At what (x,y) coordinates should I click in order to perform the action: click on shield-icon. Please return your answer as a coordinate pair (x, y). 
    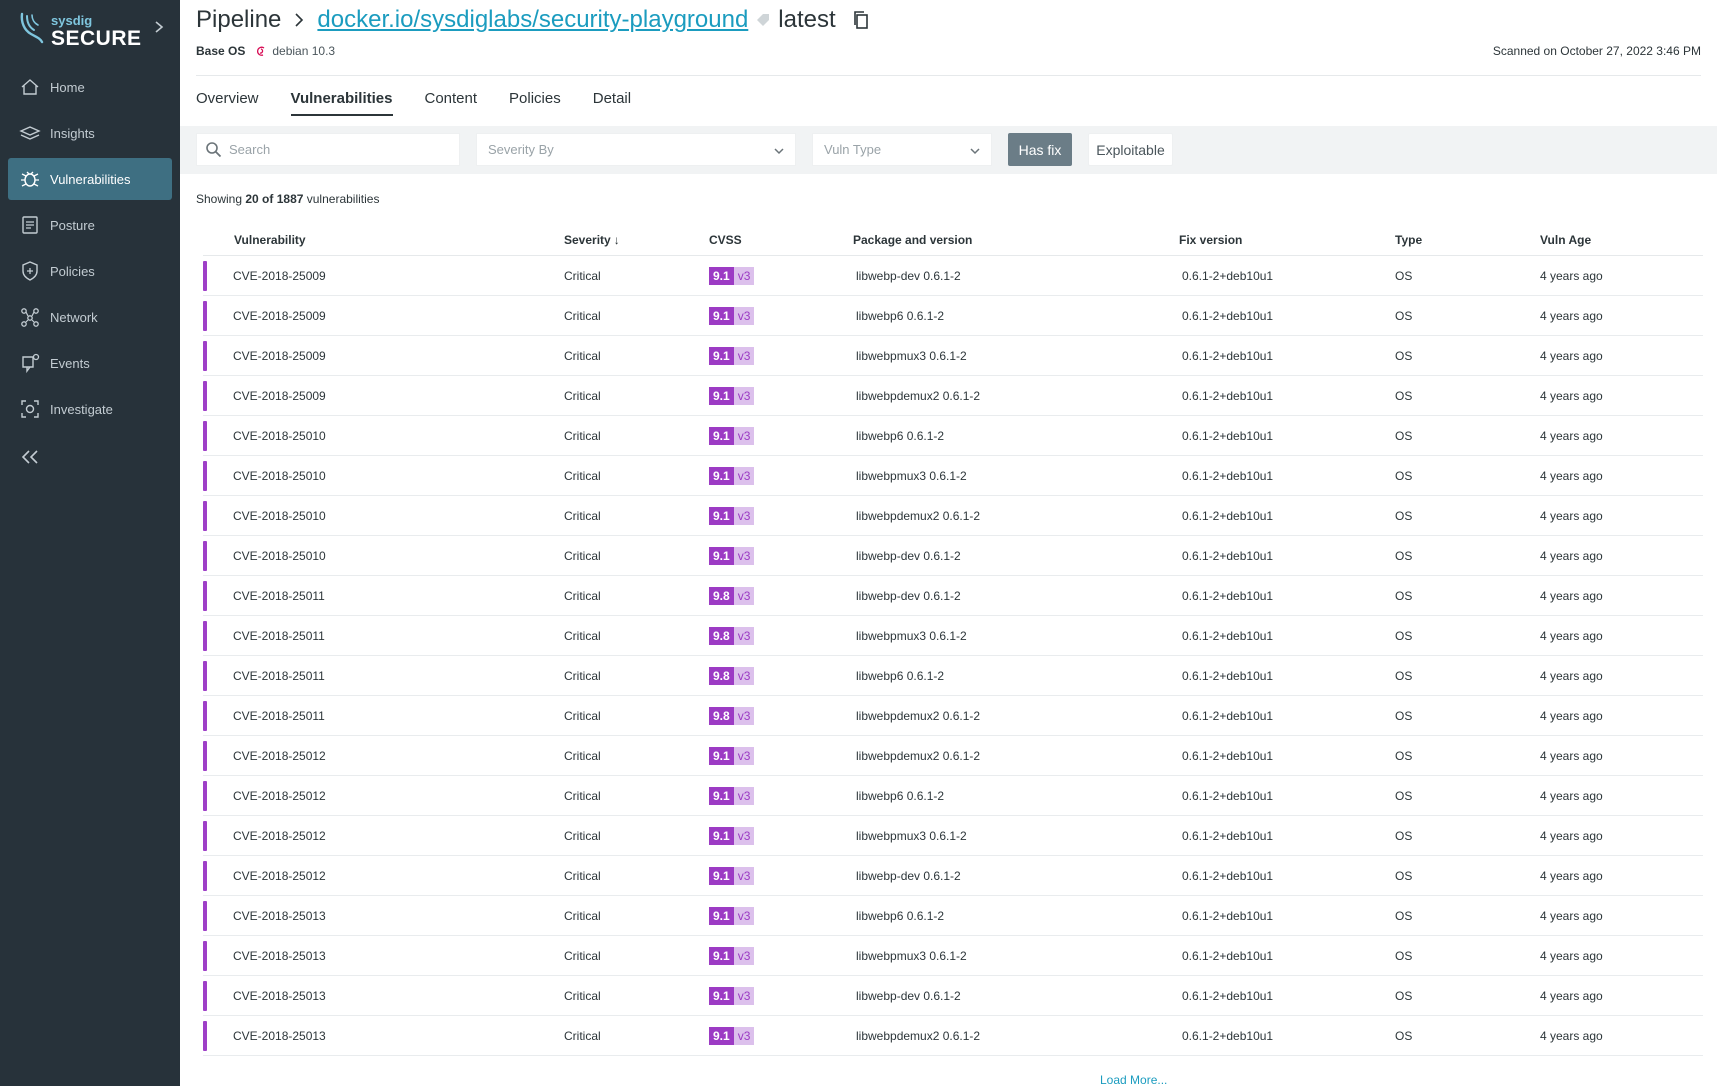
    Looking at the image, I should click on (30, 271).